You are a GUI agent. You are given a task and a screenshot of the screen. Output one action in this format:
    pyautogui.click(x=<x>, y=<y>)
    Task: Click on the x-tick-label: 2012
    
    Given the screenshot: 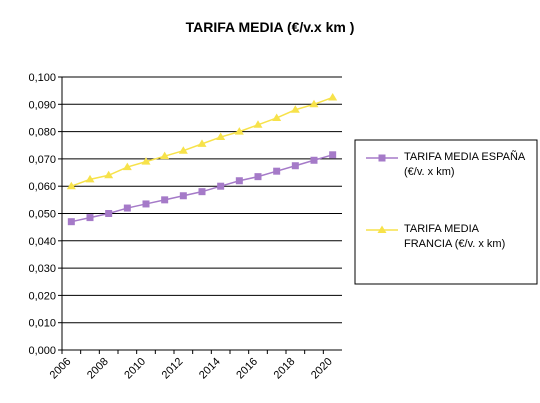 What is the action you would take?
    pyautogui.click(x=173, y=369)
    